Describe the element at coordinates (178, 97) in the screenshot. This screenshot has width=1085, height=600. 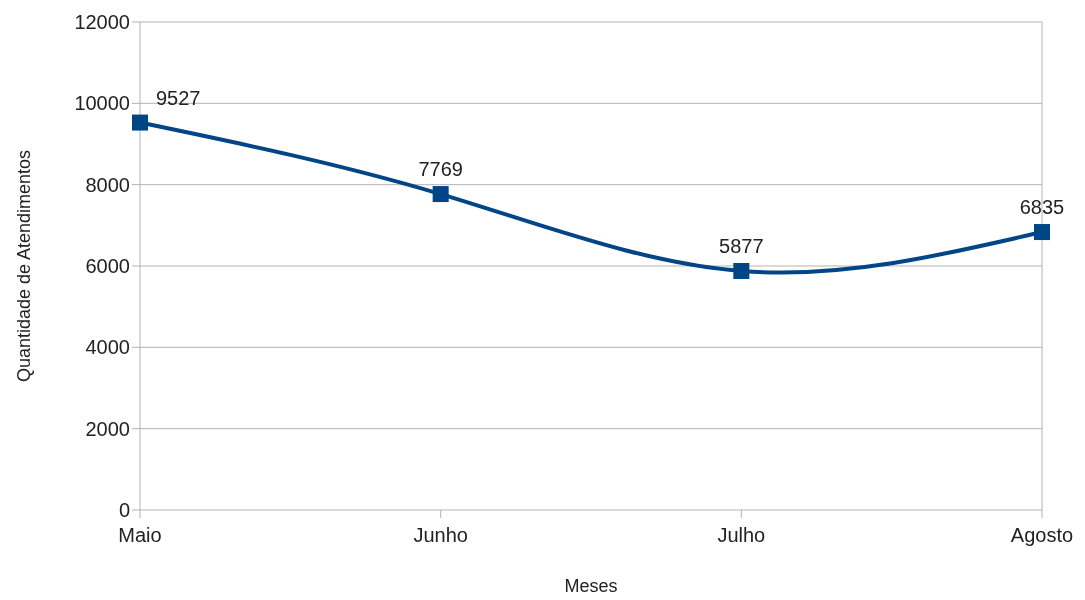
I see `data-label: 9527` at that location.